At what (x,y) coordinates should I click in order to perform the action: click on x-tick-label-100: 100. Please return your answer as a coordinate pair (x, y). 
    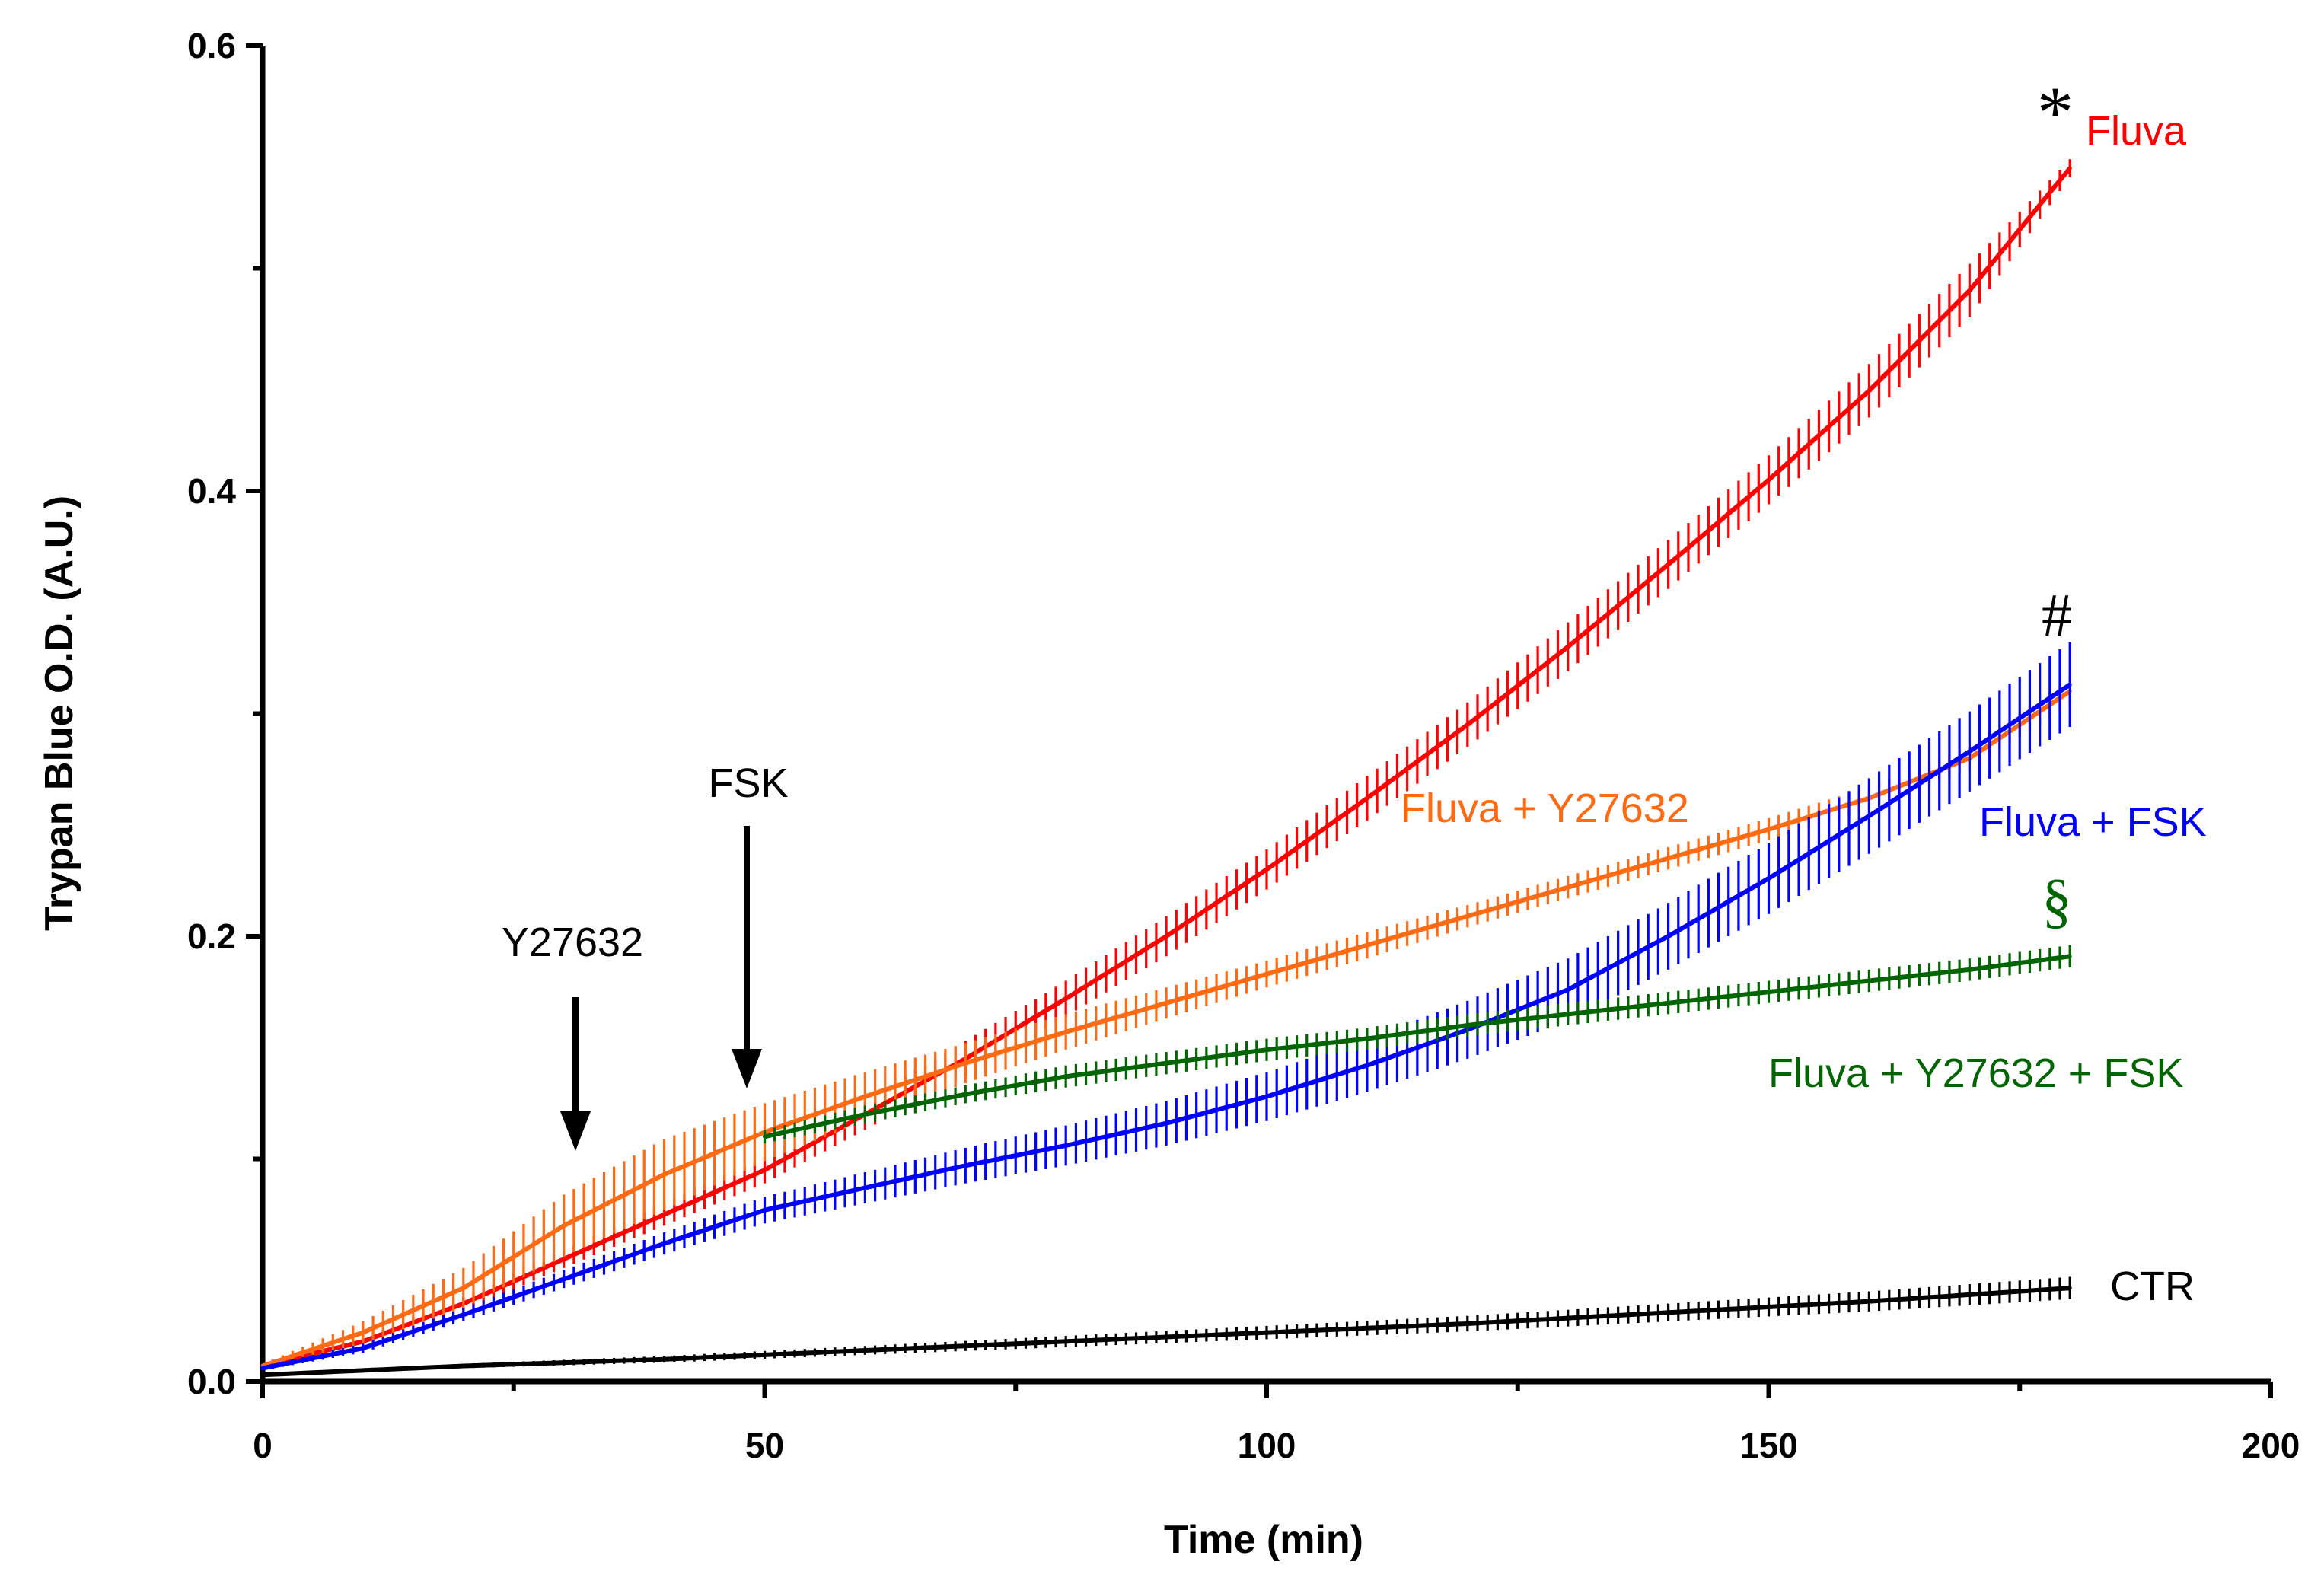
    Looking at the image, I should click on (1267, 1446).